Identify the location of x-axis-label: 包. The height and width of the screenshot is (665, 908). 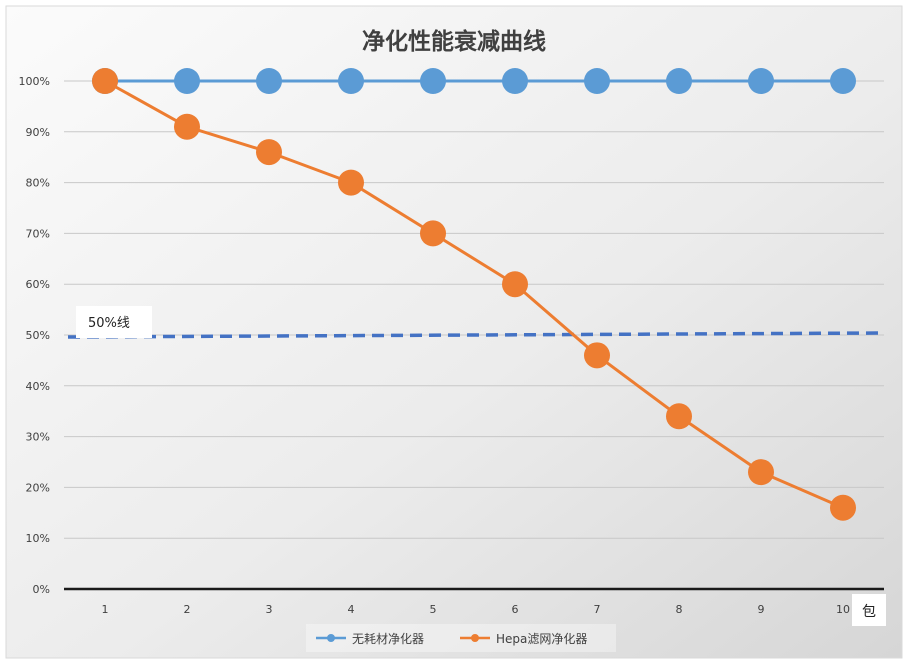
(869, 612).